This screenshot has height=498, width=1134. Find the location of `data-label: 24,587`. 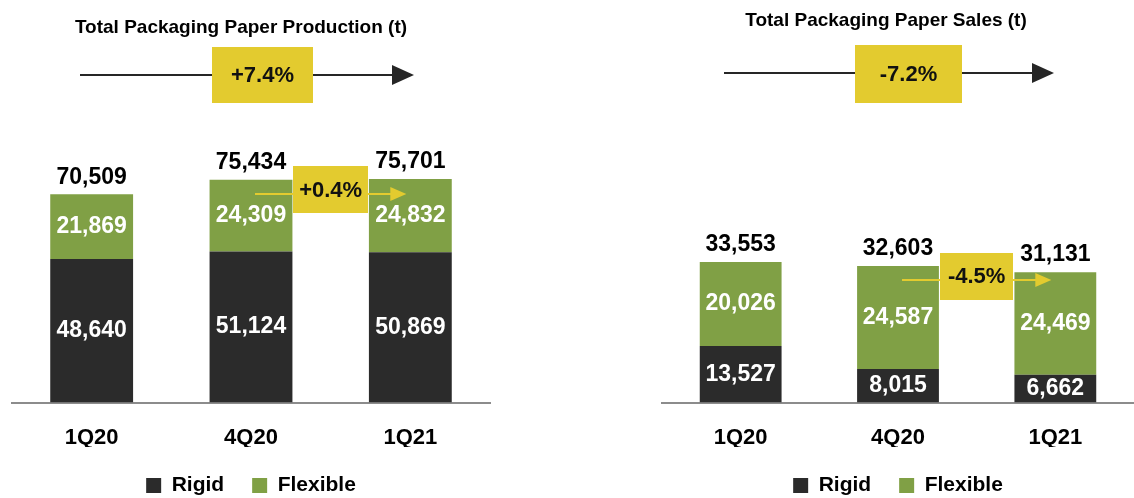

data-label: 24,587 is located at coordinates (898, 315).